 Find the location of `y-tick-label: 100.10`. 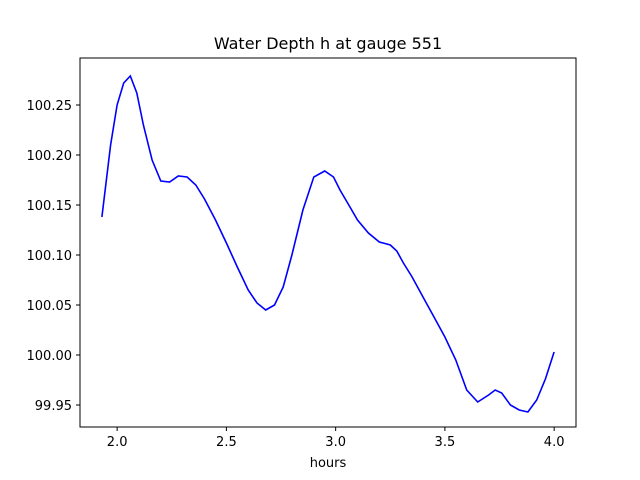

y-tick-label: 100.10 is located at coordinates (50, 256).